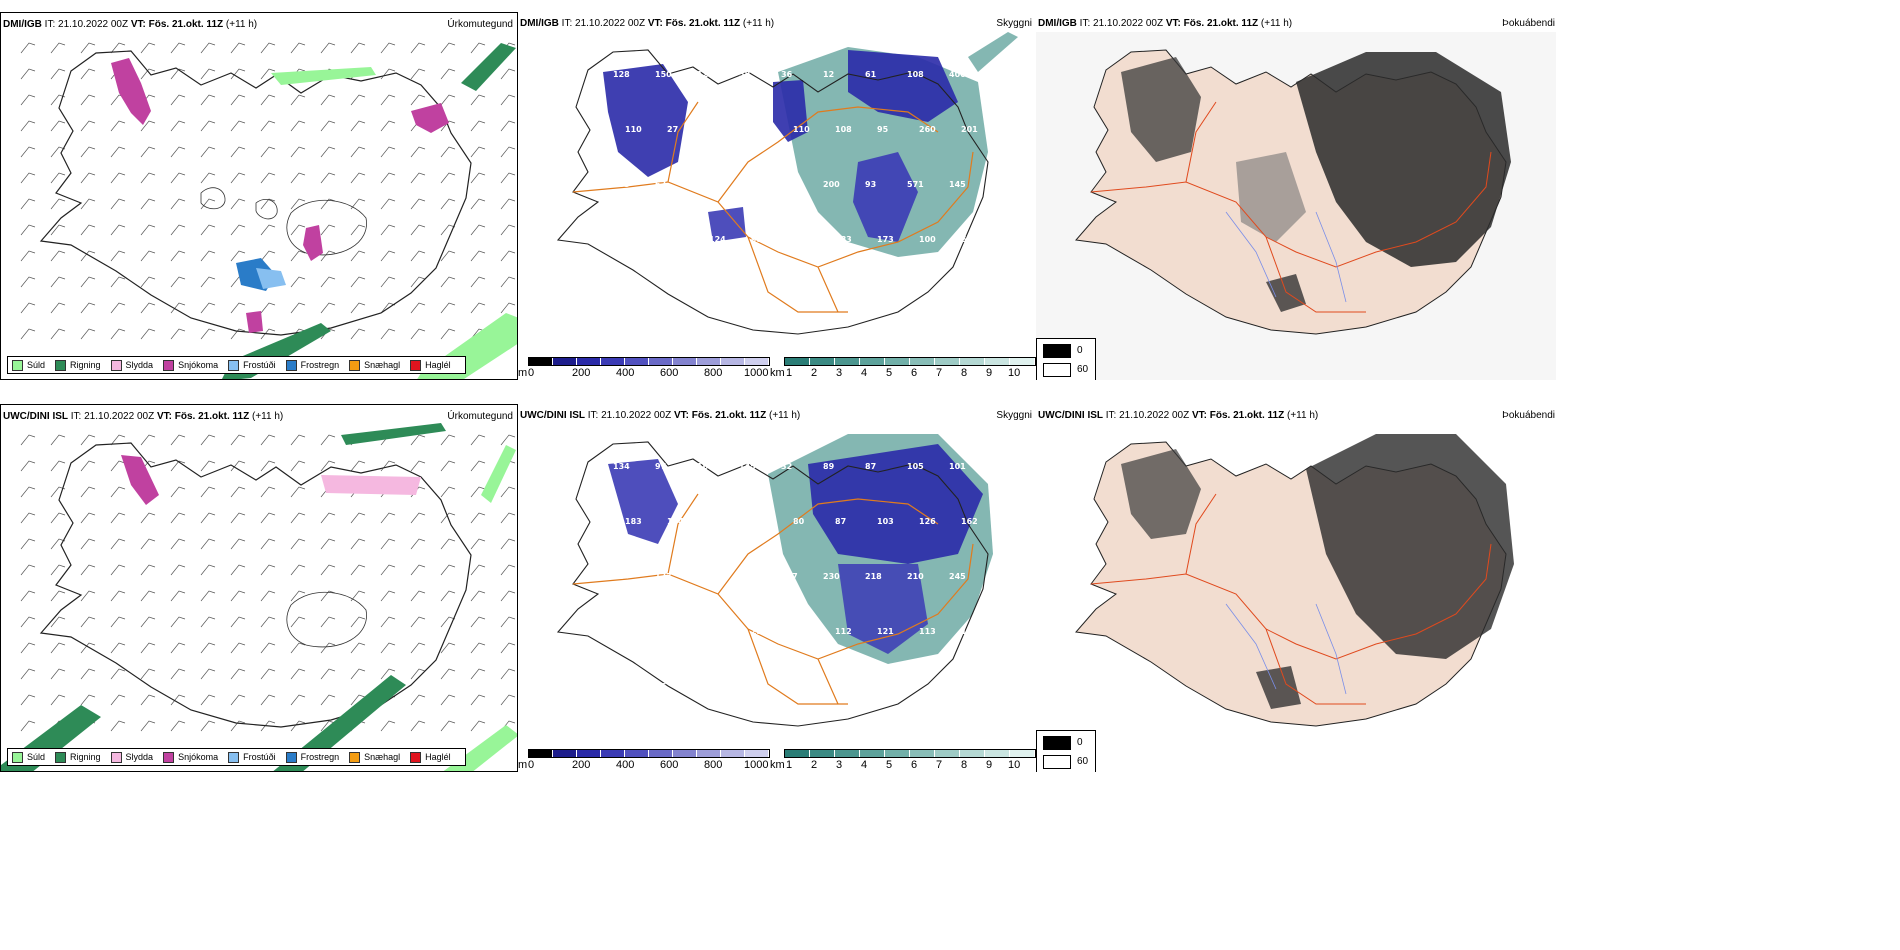 This screenshot has height=950, width=1900. Describe the element at coordinates (789, 184) in the screenshot. I see `cloud-base-label: 290` at that location.